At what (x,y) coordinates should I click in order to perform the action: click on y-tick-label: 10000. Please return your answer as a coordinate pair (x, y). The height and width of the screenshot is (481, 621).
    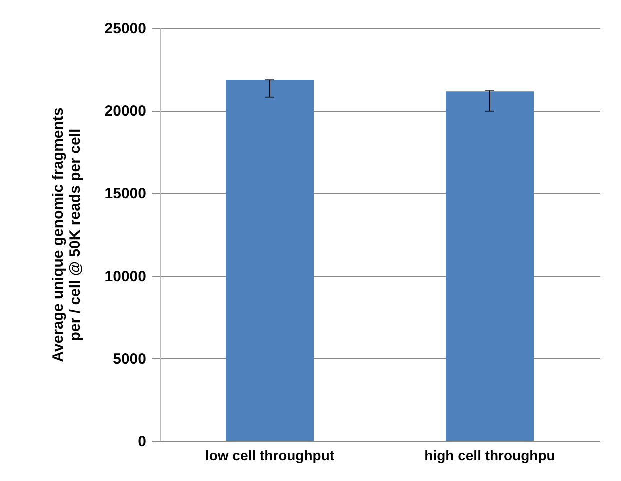
    Looking at the image, I should click on (125, 277).